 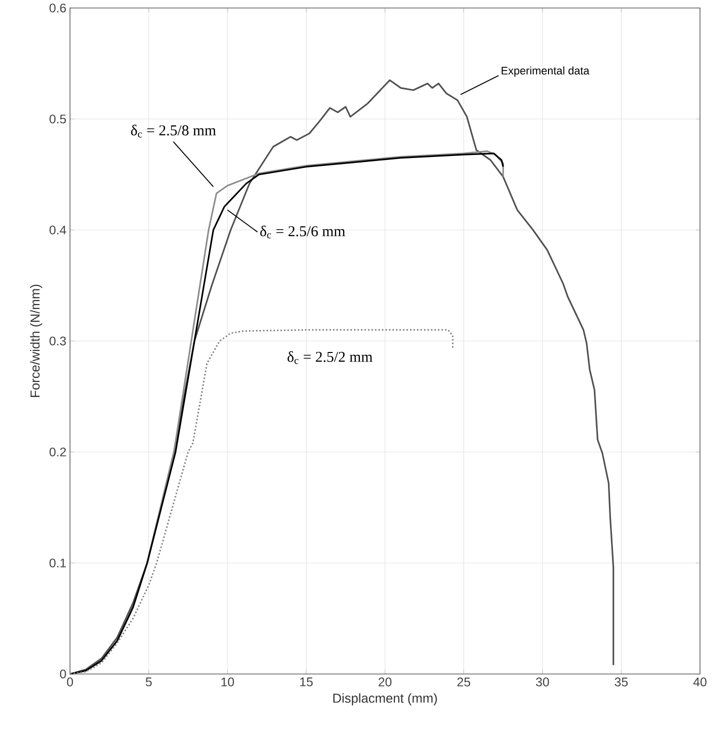 I want to click on annotation: δ$_{c}$ = 2.5/6 mm, so click(x=303, y=232).